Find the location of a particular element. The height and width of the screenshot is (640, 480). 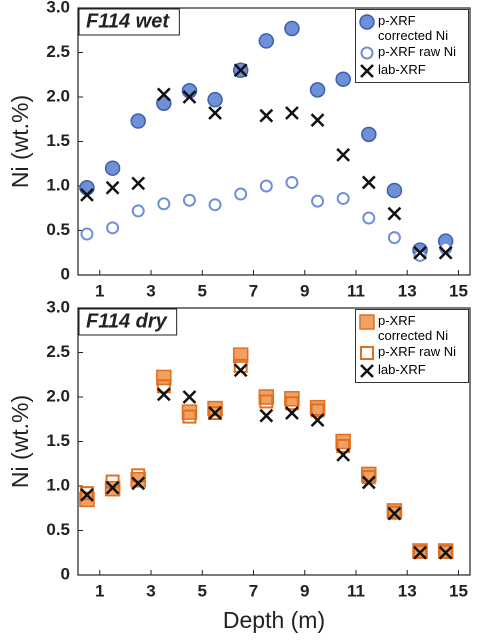

chart-title: F114 dry is located at coordinates (127, 321).